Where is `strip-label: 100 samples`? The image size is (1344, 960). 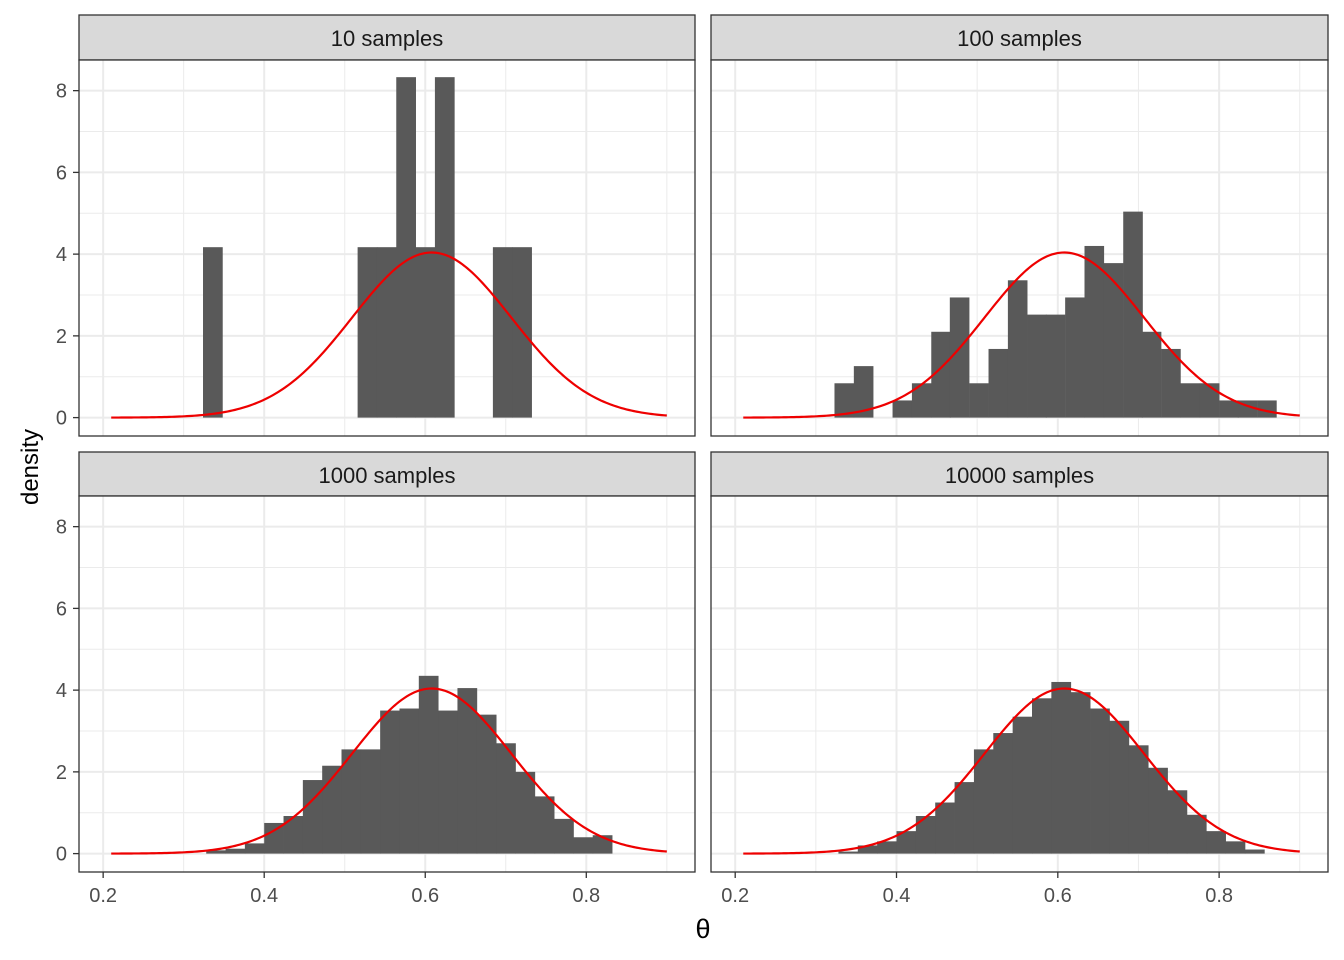 strip-label: 100 samples is located at coordinates (1019, 38).